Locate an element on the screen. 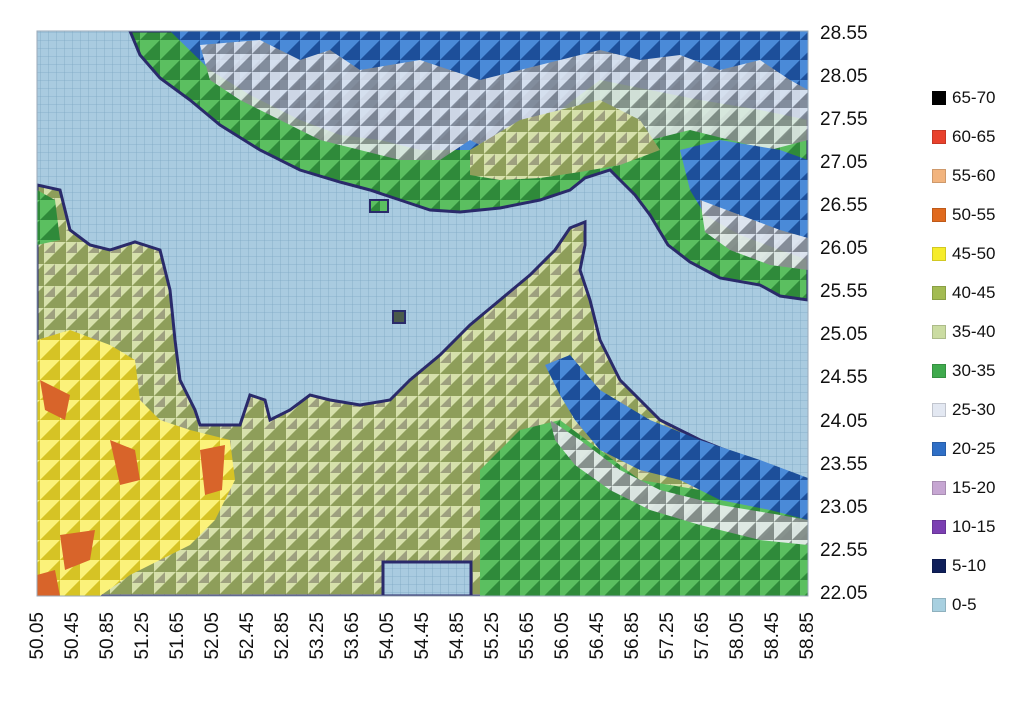  legend-label: 20-25 is located at coordinates (974, 448).